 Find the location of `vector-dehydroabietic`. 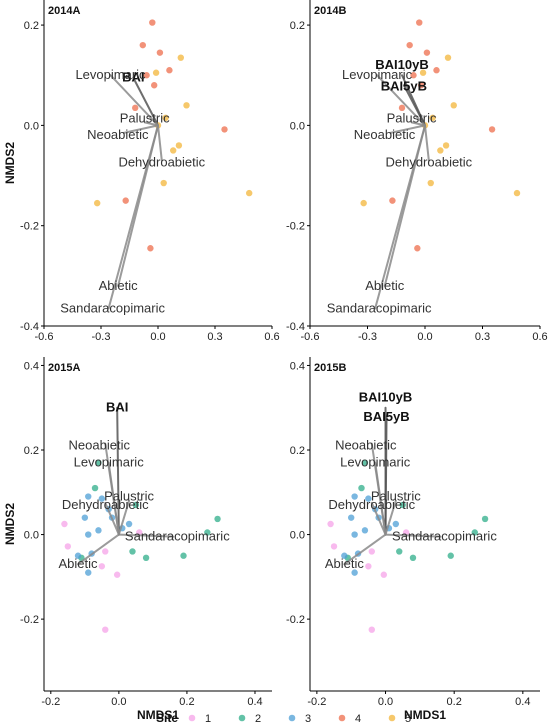

vector-dehydroabietic is located at coordinates (112, 518).